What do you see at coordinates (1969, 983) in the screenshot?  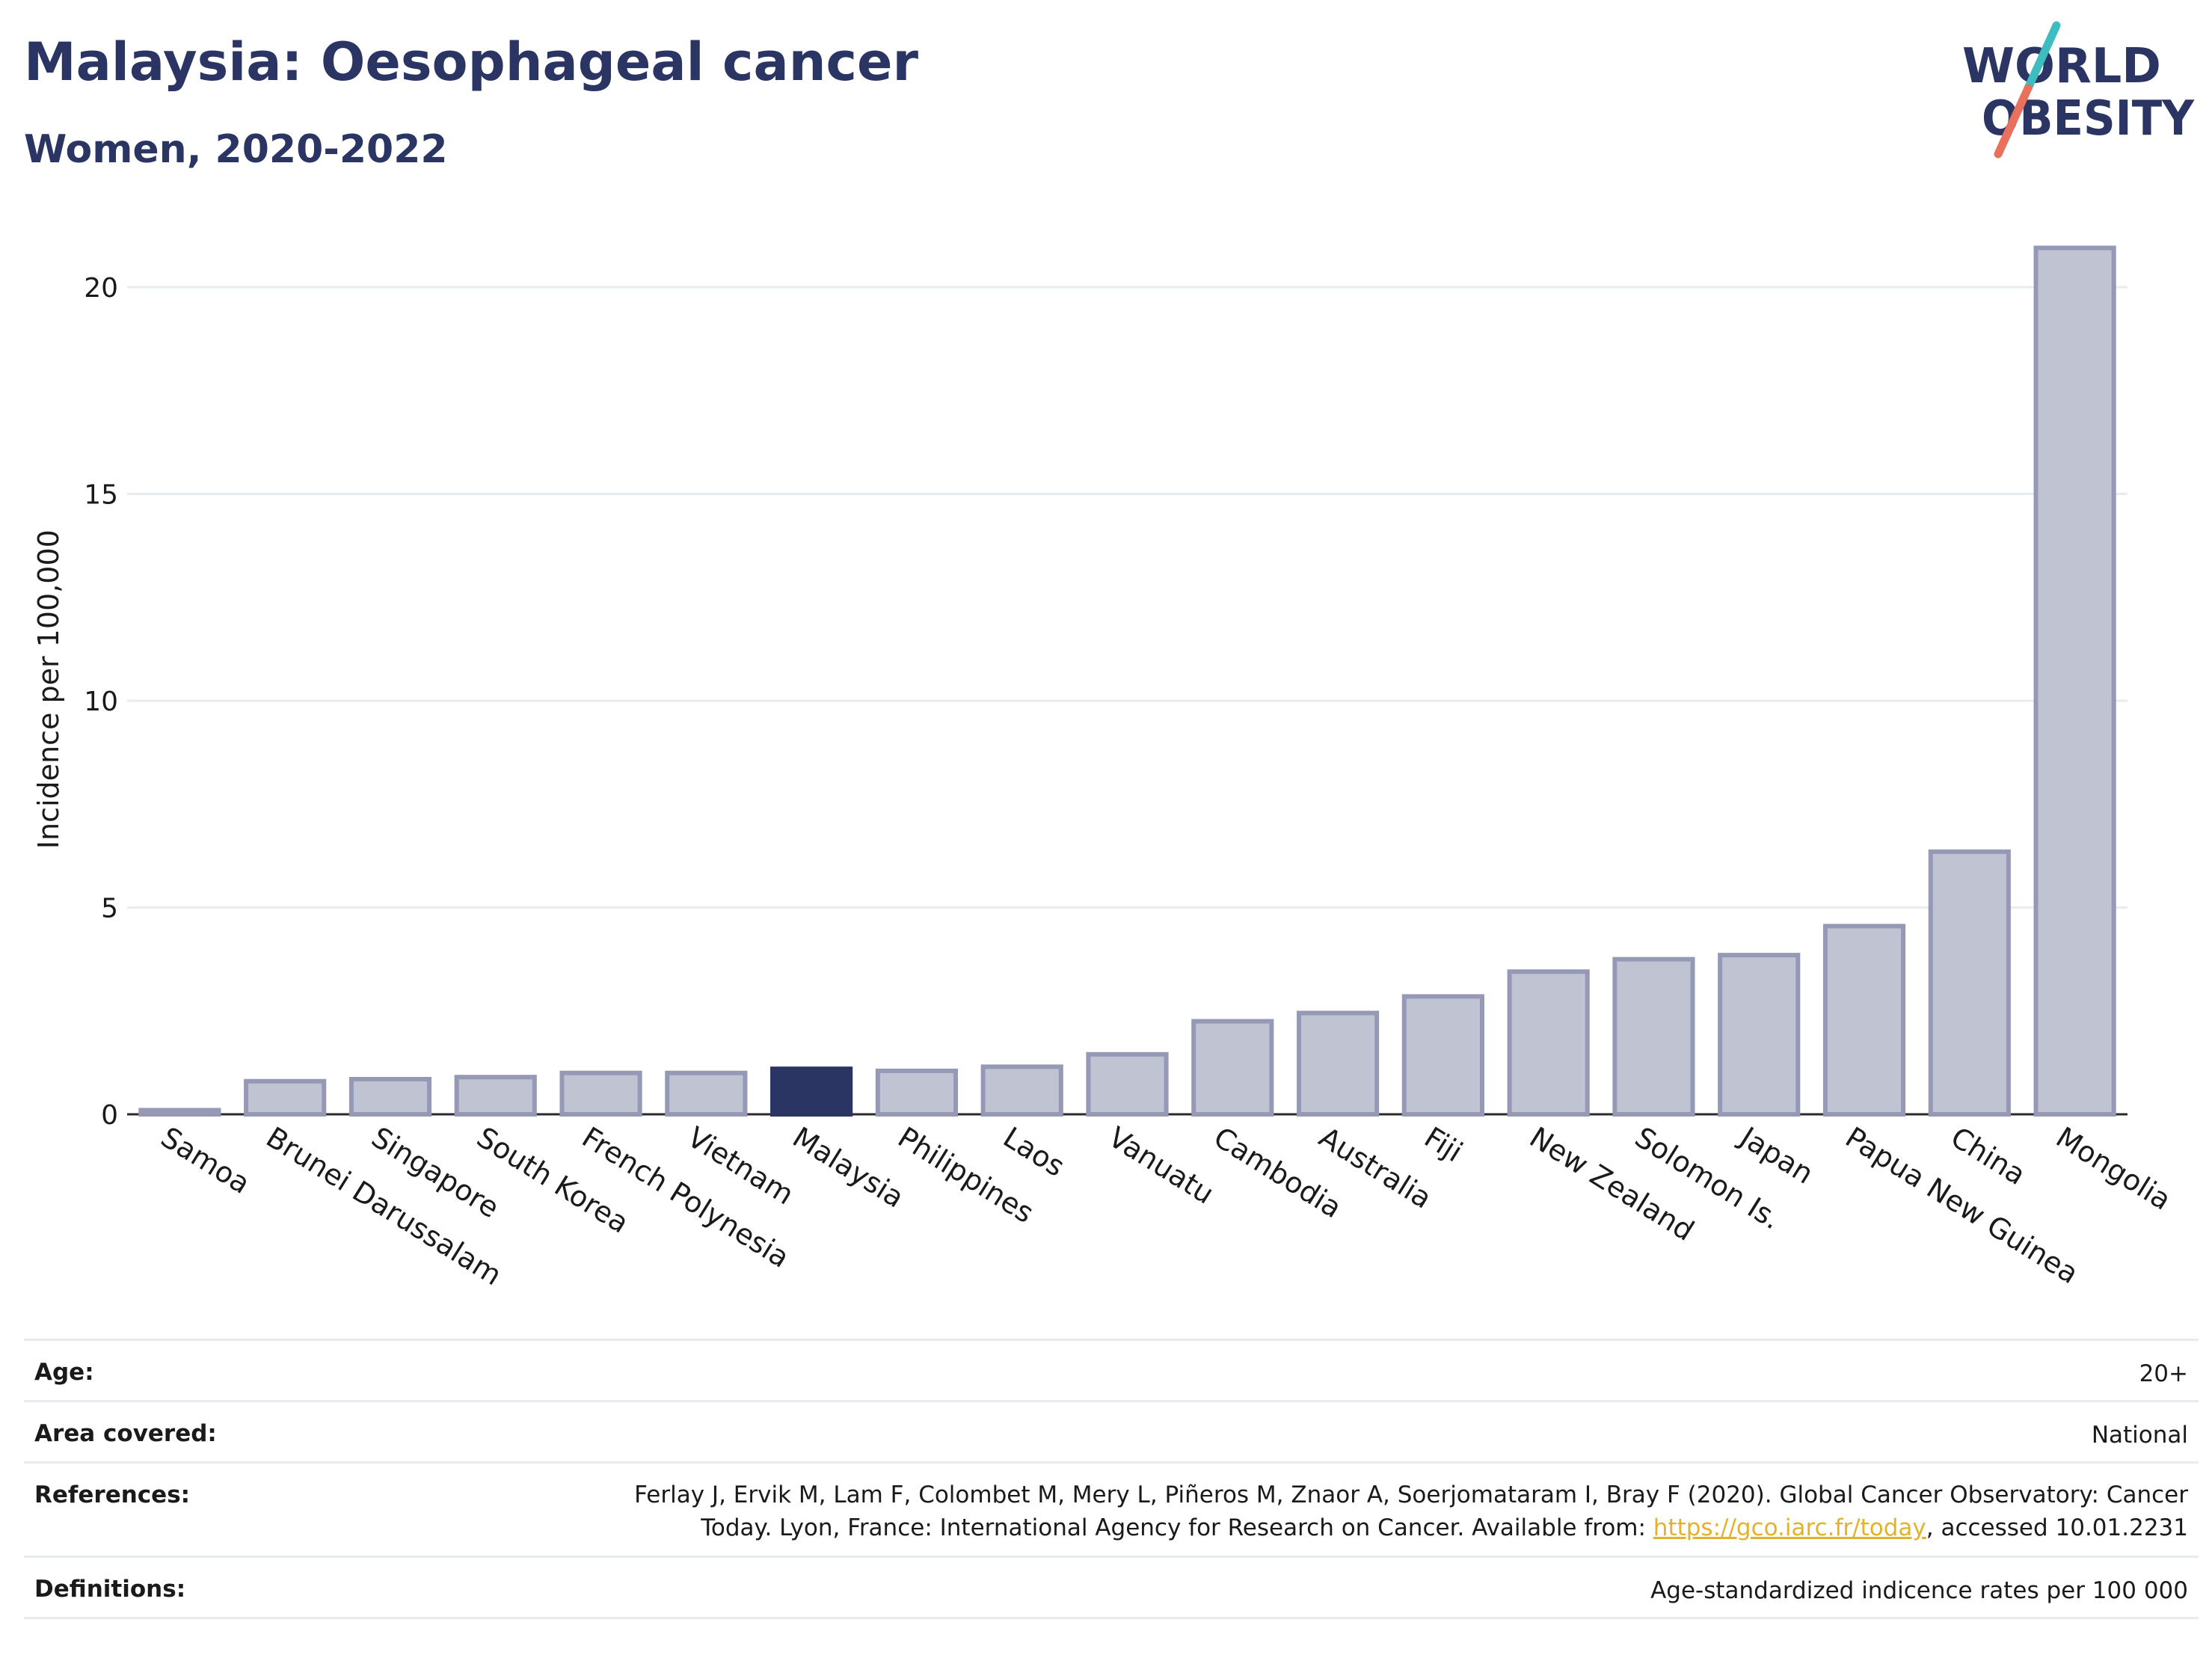 I see `bar-china` at bounding box center [1969, 983].